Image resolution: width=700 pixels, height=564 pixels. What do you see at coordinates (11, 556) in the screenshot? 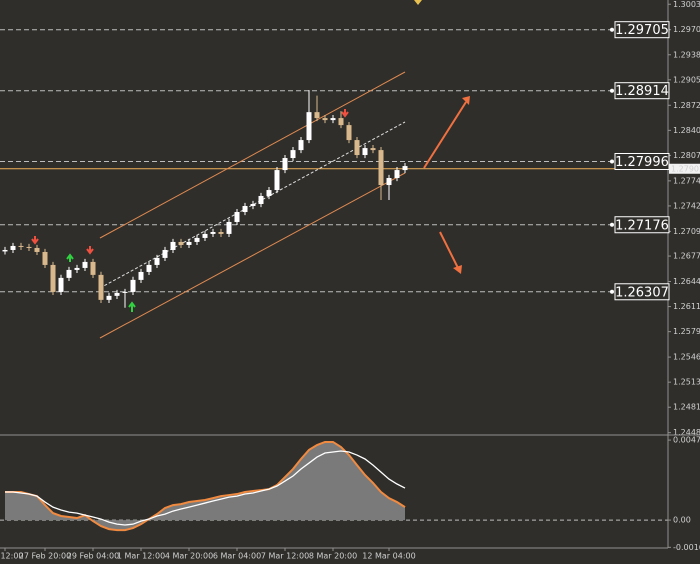
I see `x-tick-label: 12:00` at bounding box center [11, 556].